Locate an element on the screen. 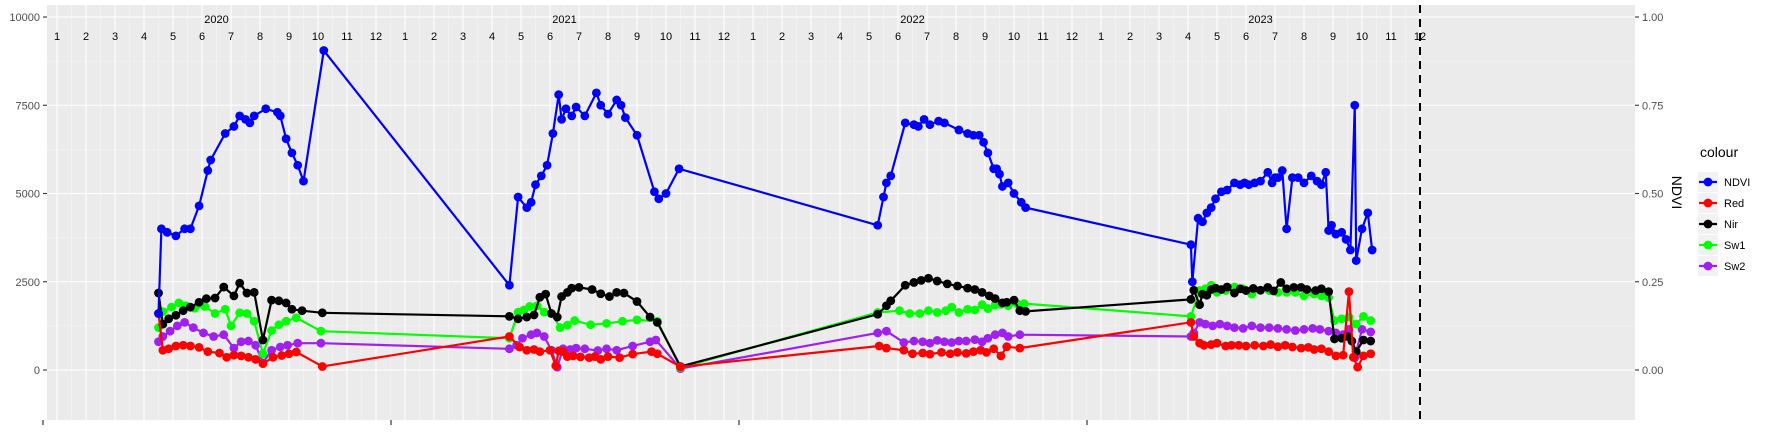  y-left-tick-label: 2500 is located at coordinates (28, 283).